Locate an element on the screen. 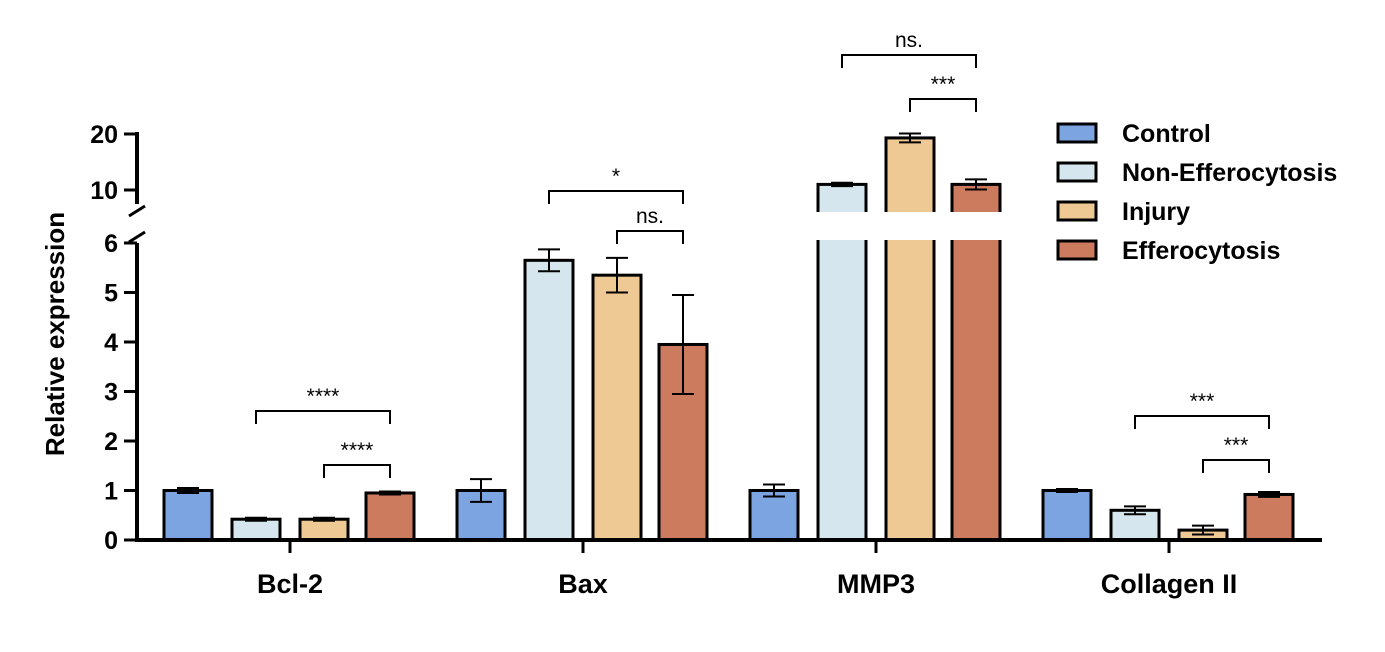 This screenshot has width=1385, height=652. x-category-label: Collagen II is located at coordinates (1169, 584).